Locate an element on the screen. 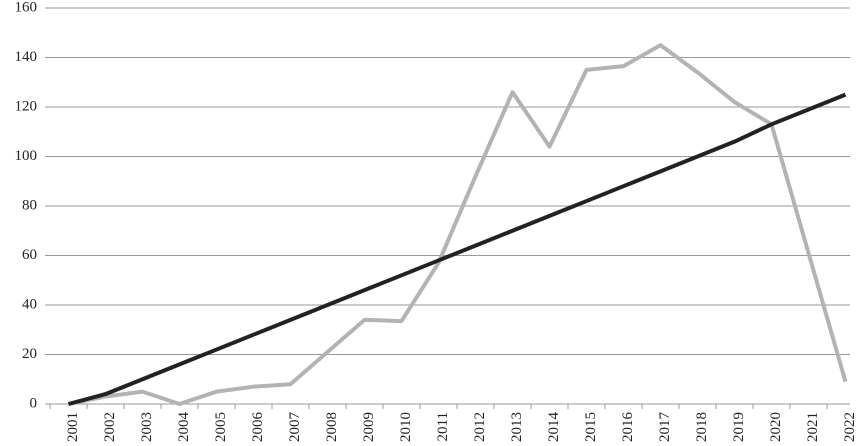 This screenshot has width=863, height=446. x-tick-label: 2001 is located at coordinates (73, 427).